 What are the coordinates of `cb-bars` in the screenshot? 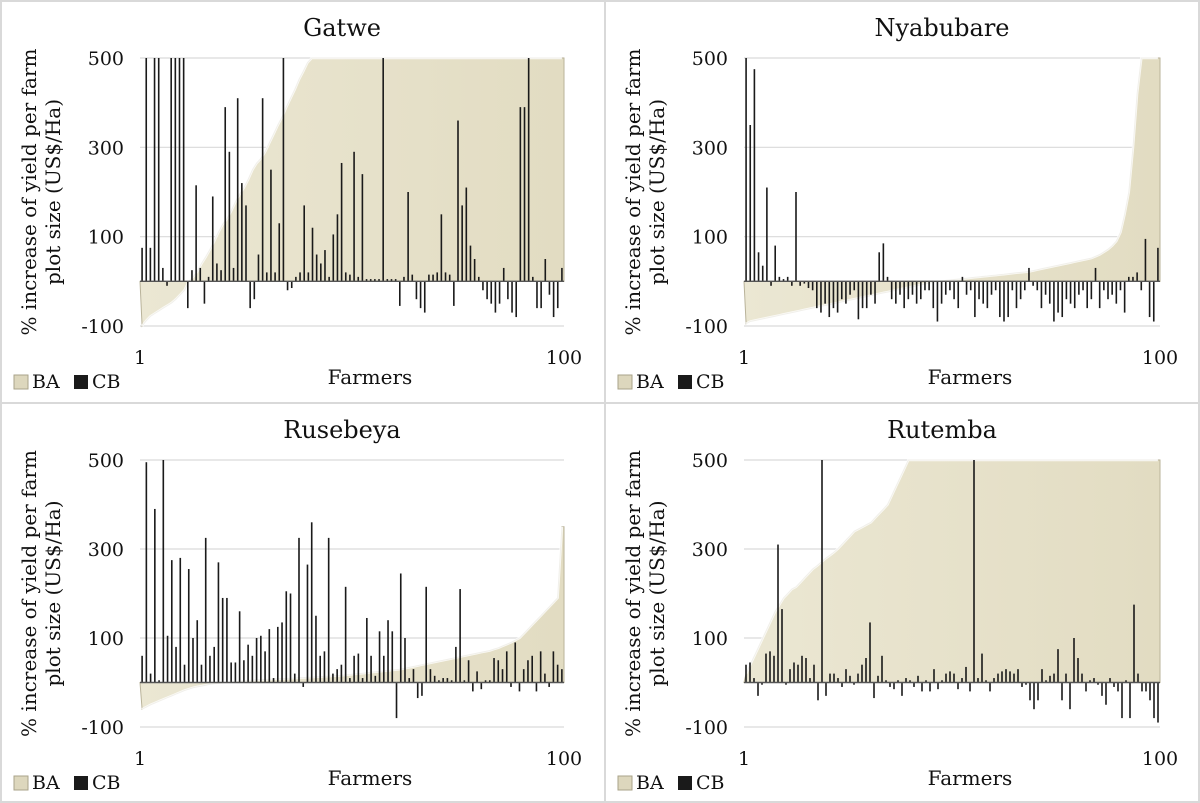 It's located at (352, 188).